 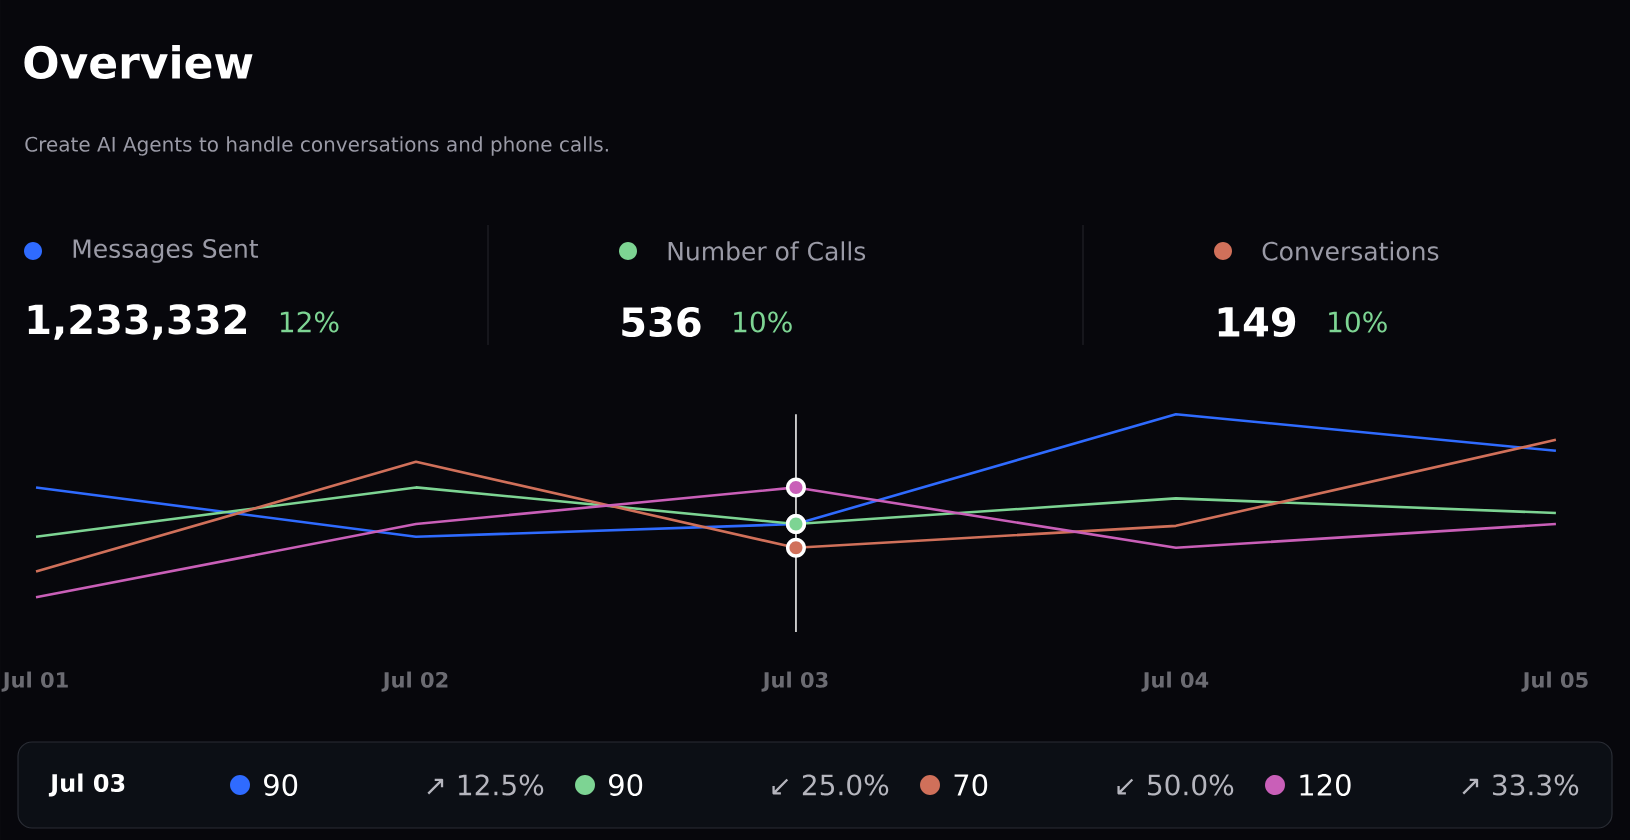 I want to click on text: 1,233,332, so click(x=137, y=322).